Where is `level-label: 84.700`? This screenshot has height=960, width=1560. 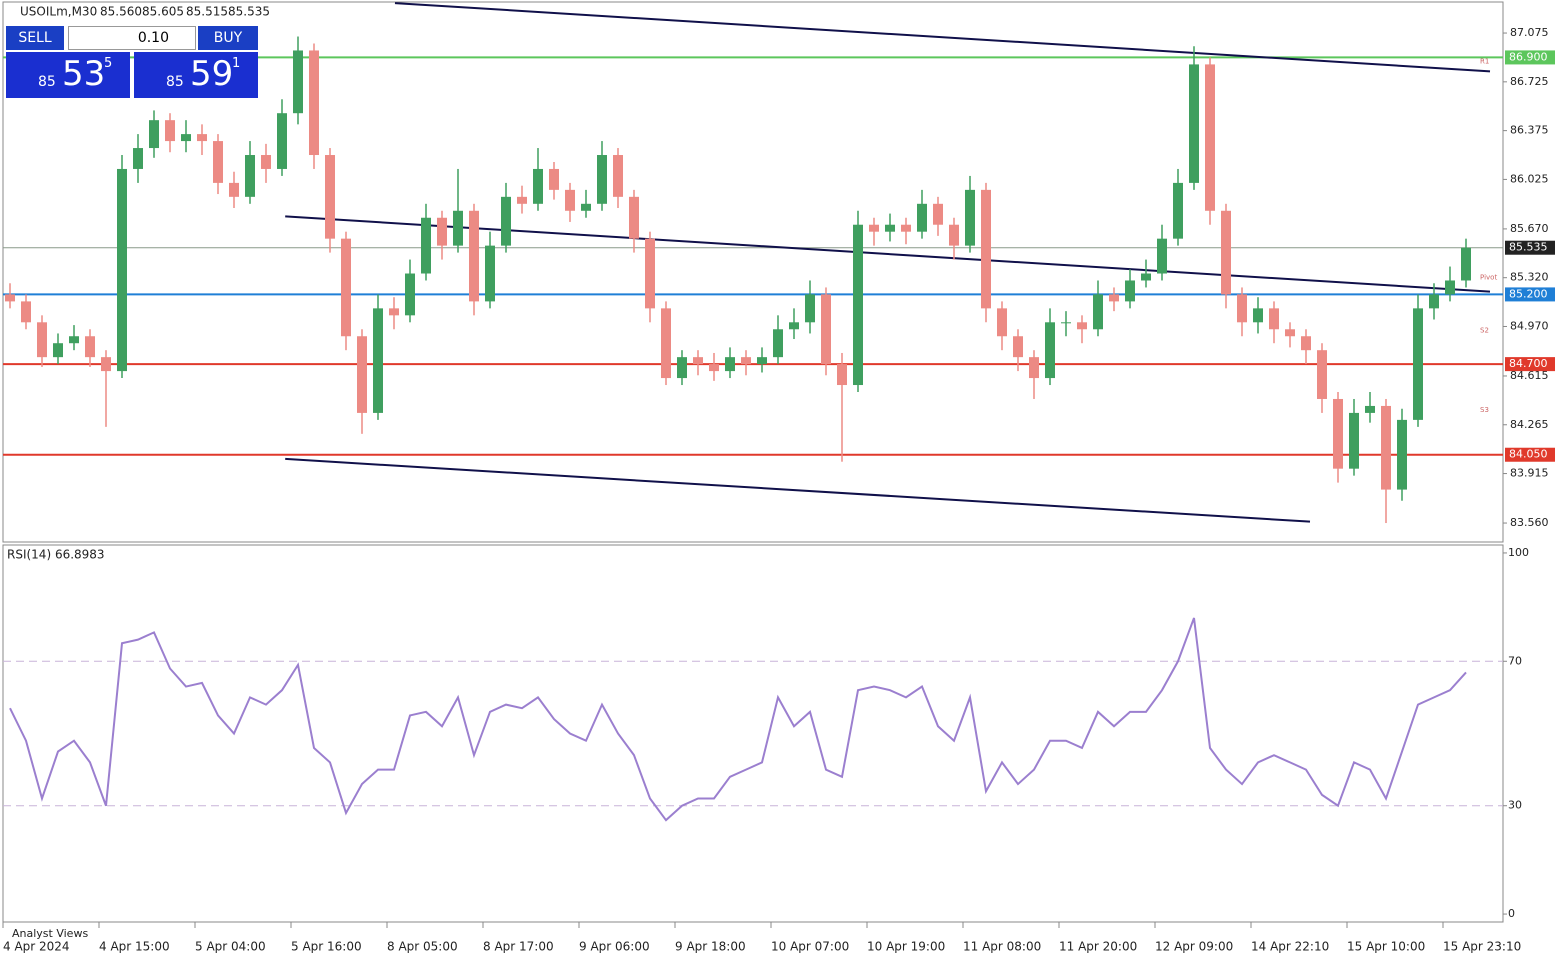
level-label: 84.700 is located at coordinates (1528, 363).